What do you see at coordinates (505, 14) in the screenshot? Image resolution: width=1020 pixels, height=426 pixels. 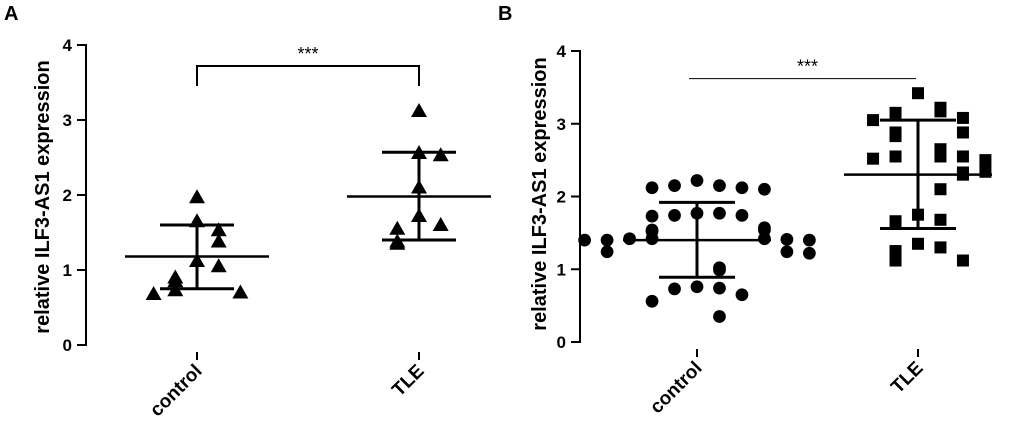 I see `panel-letter-b: B` at bounding box center [505, 14].